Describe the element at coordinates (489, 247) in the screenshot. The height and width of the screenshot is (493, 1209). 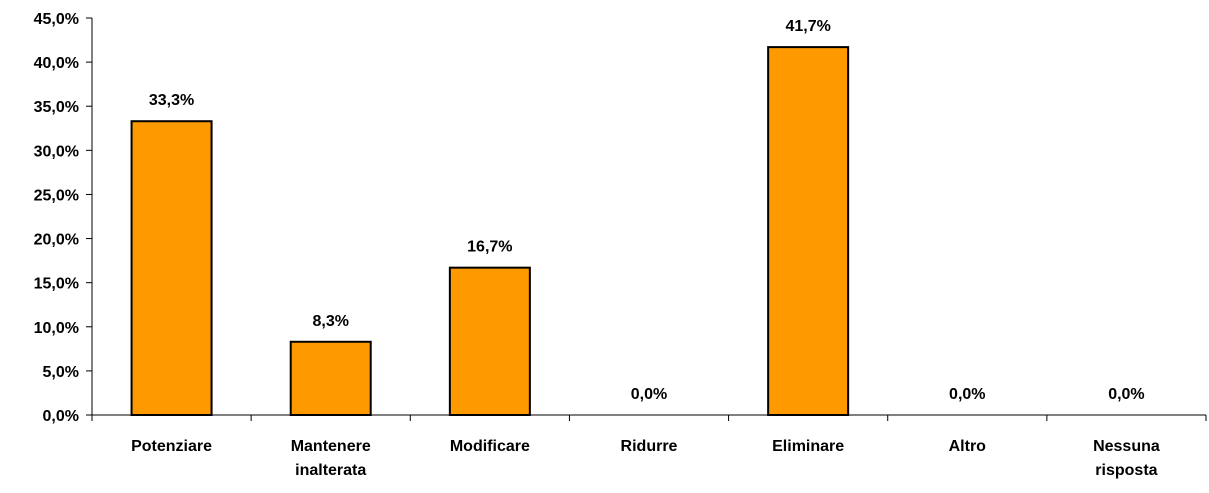
I see `bar-value-label: 16,7%` at that location.